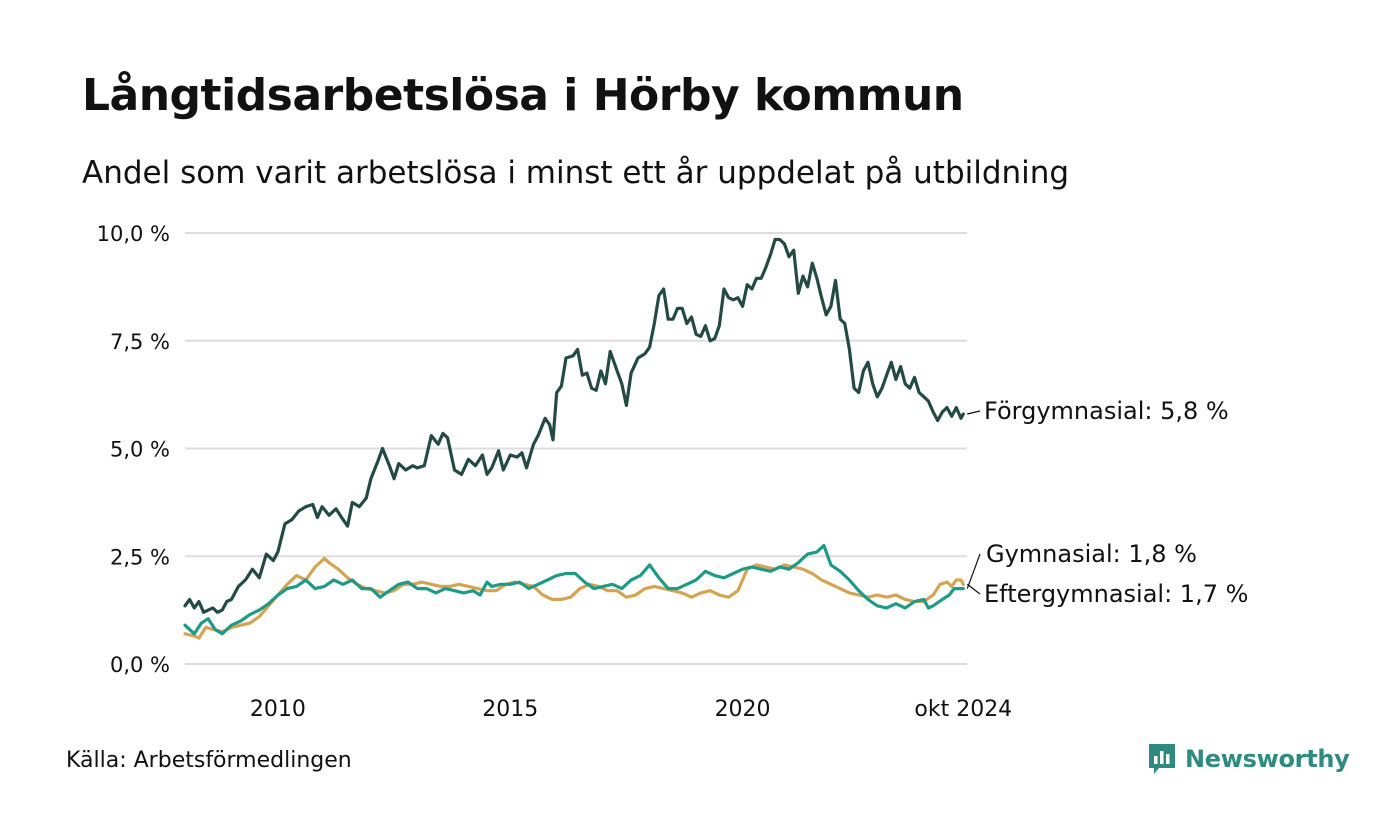  I want to click on end-label-gymnasial: Gymnasial: 1,8 %, so click(1091, 554).